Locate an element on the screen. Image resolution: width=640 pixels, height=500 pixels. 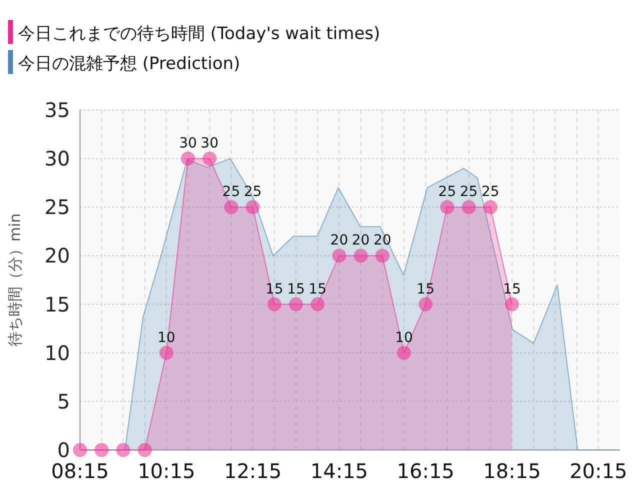
y-tick-label: 5 is located at coordinates (63, 401).